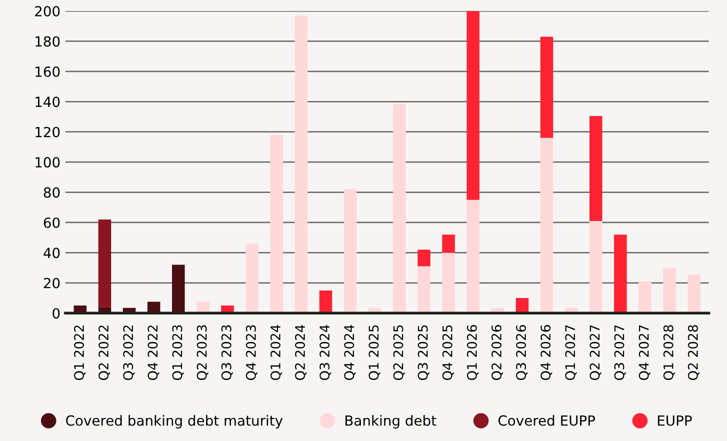 The width and height of the screenshot is (727, 441). What do you see at coordinates (374, 352) in the screenshot?
I see `x-tick-label: Q1 2025` at bounding box center [374, 352].